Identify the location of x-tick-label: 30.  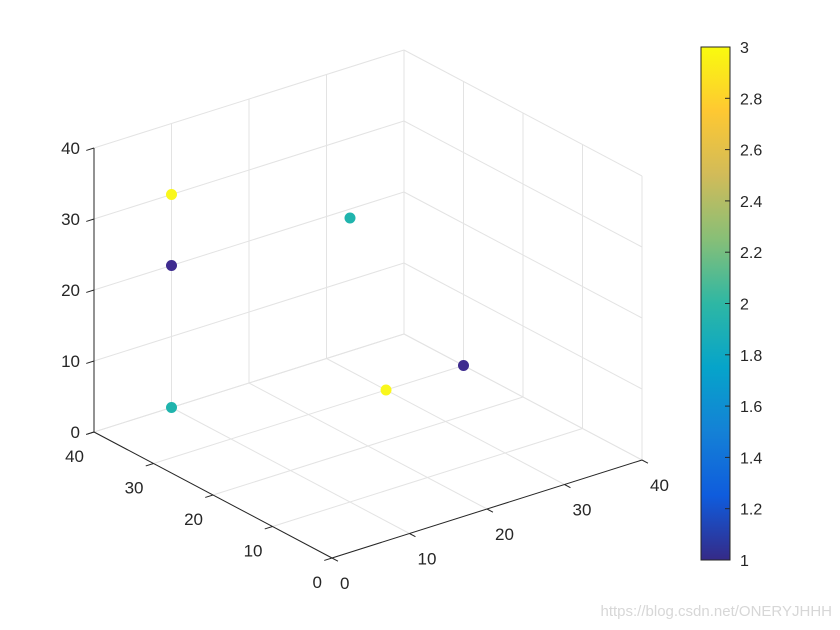
(582, 510).